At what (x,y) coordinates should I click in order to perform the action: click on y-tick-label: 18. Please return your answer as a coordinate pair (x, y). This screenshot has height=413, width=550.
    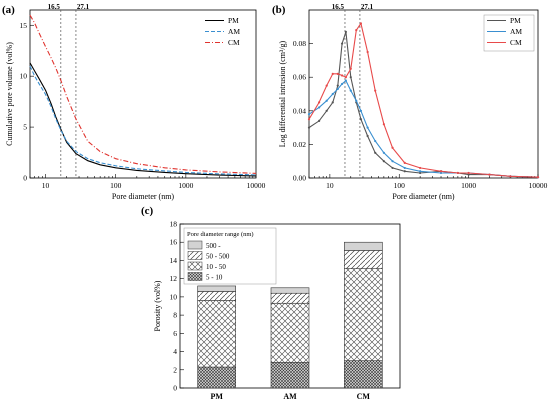
    Looking at the image, I should click on (174, 224).